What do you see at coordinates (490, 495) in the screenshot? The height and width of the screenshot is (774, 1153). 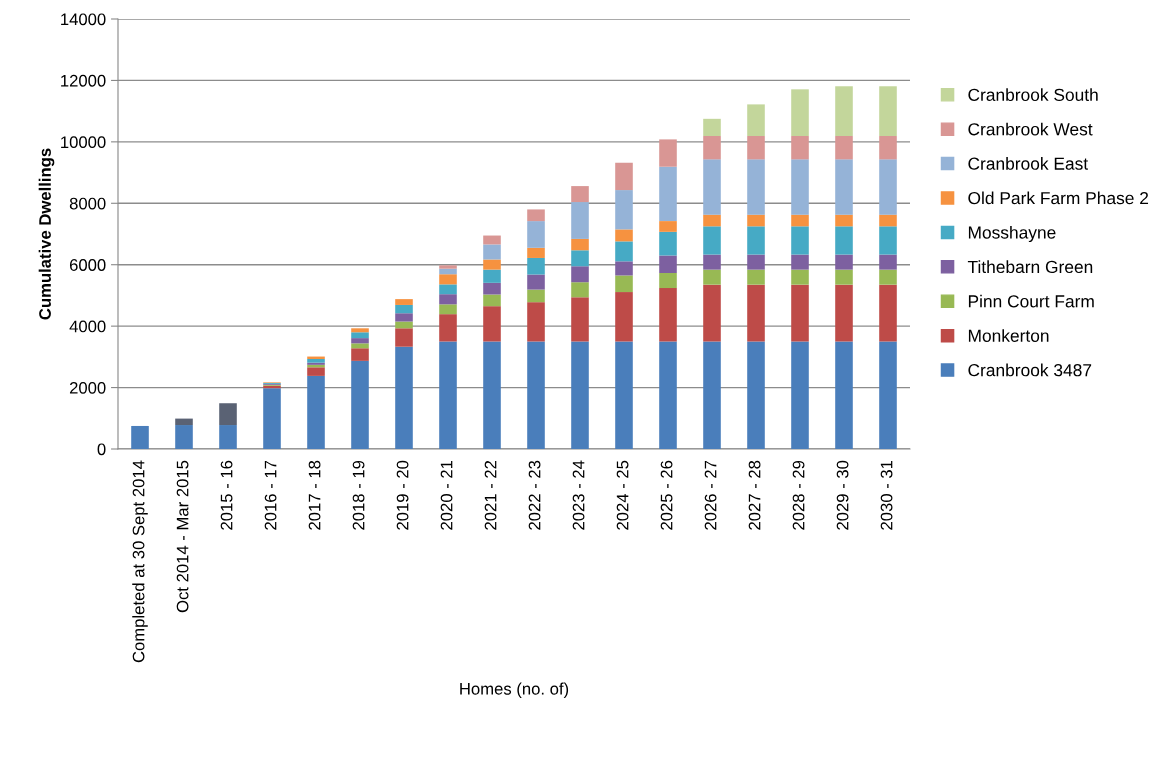 I see `x-tick-label: 2021 - 22` at bounding box center [490, 495].